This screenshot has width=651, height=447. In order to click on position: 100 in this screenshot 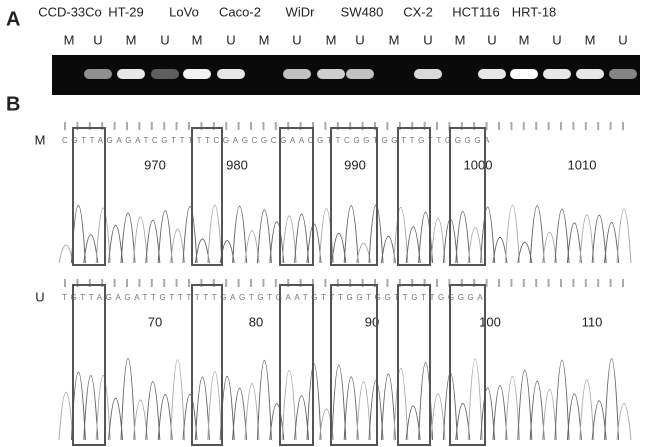, I will do `click(490, 321)`.